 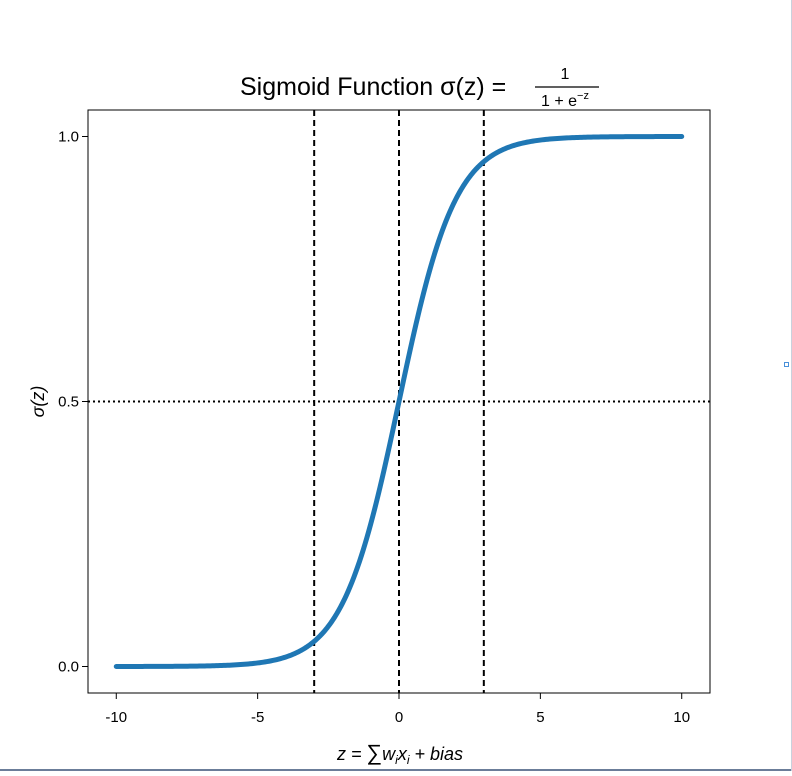 What do you see at coordinates (396, 760) in the screenshot?
I see `x-axis-label-w-sub: i` at bounding box center [396, 760].